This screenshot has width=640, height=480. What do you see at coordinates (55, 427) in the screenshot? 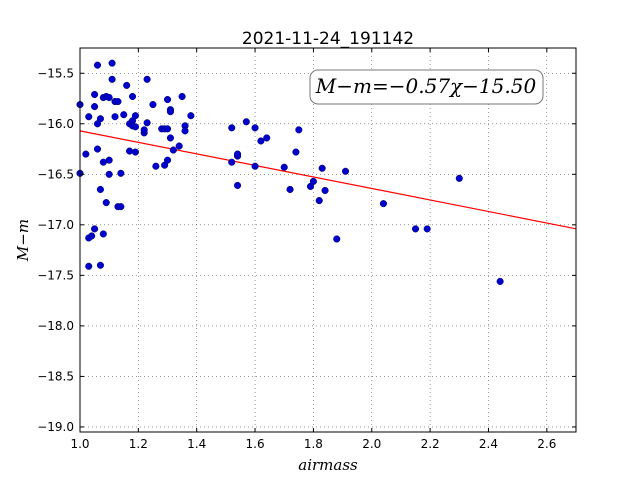
I see `y-tick-label: −19.0` at bounding box center [55, 427].